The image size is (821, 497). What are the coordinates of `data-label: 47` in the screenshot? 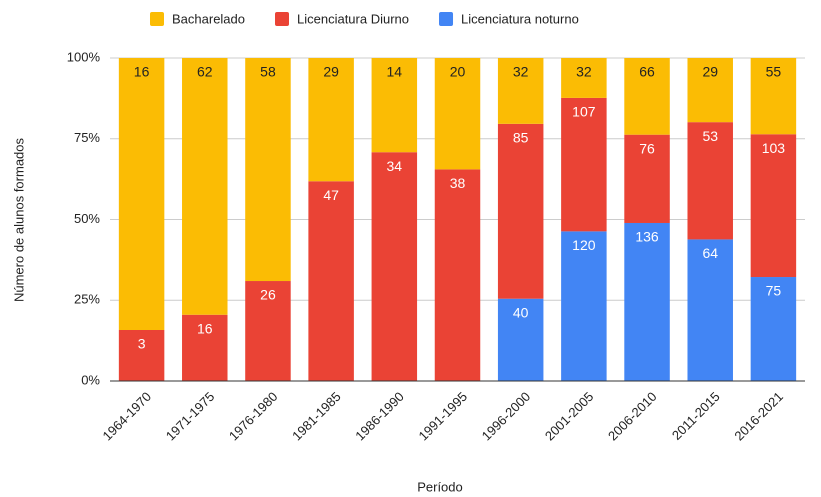 It's located at (331, 195).